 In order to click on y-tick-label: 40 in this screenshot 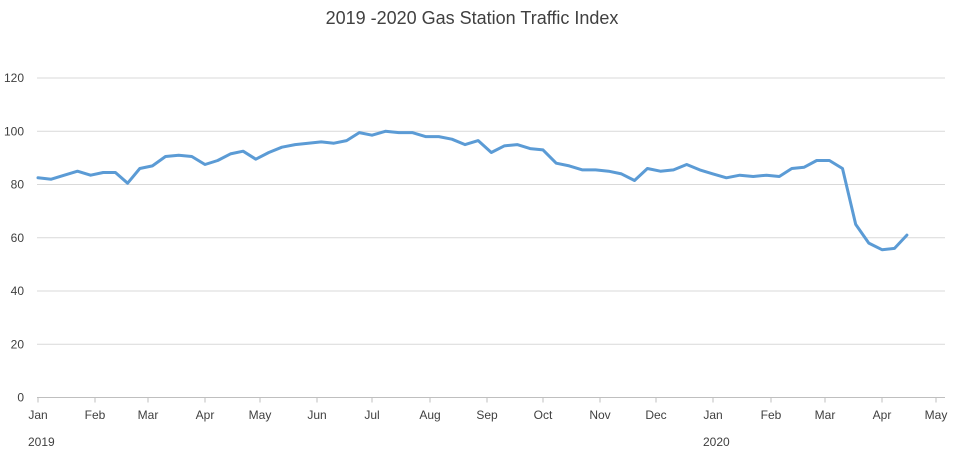, I will do `click(18, 291)`.